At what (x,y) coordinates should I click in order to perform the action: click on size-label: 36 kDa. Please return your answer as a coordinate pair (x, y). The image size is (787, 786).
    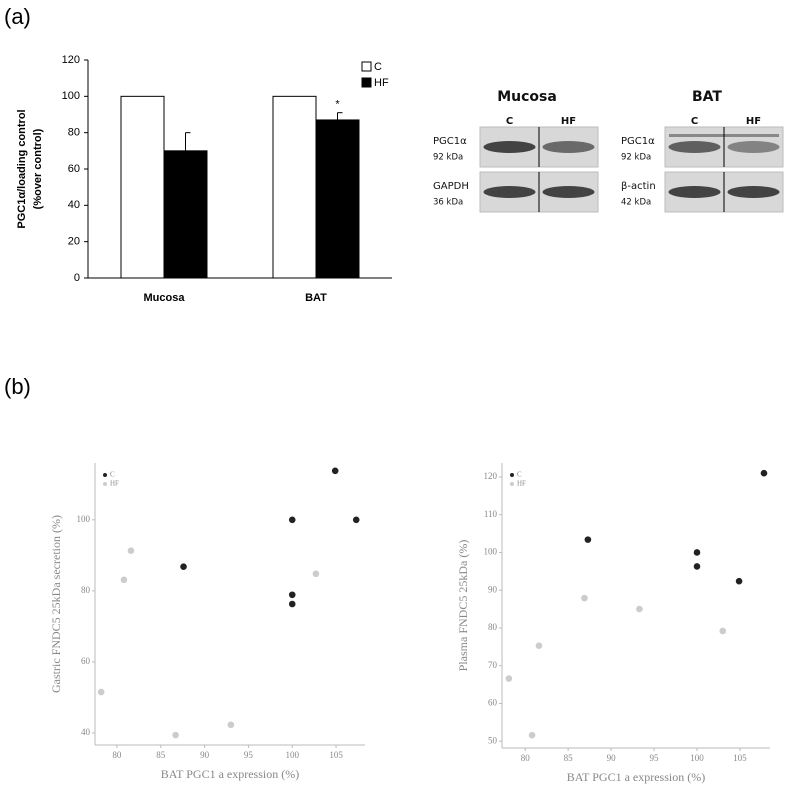
    Looking at the image, I should click on (448, 203).